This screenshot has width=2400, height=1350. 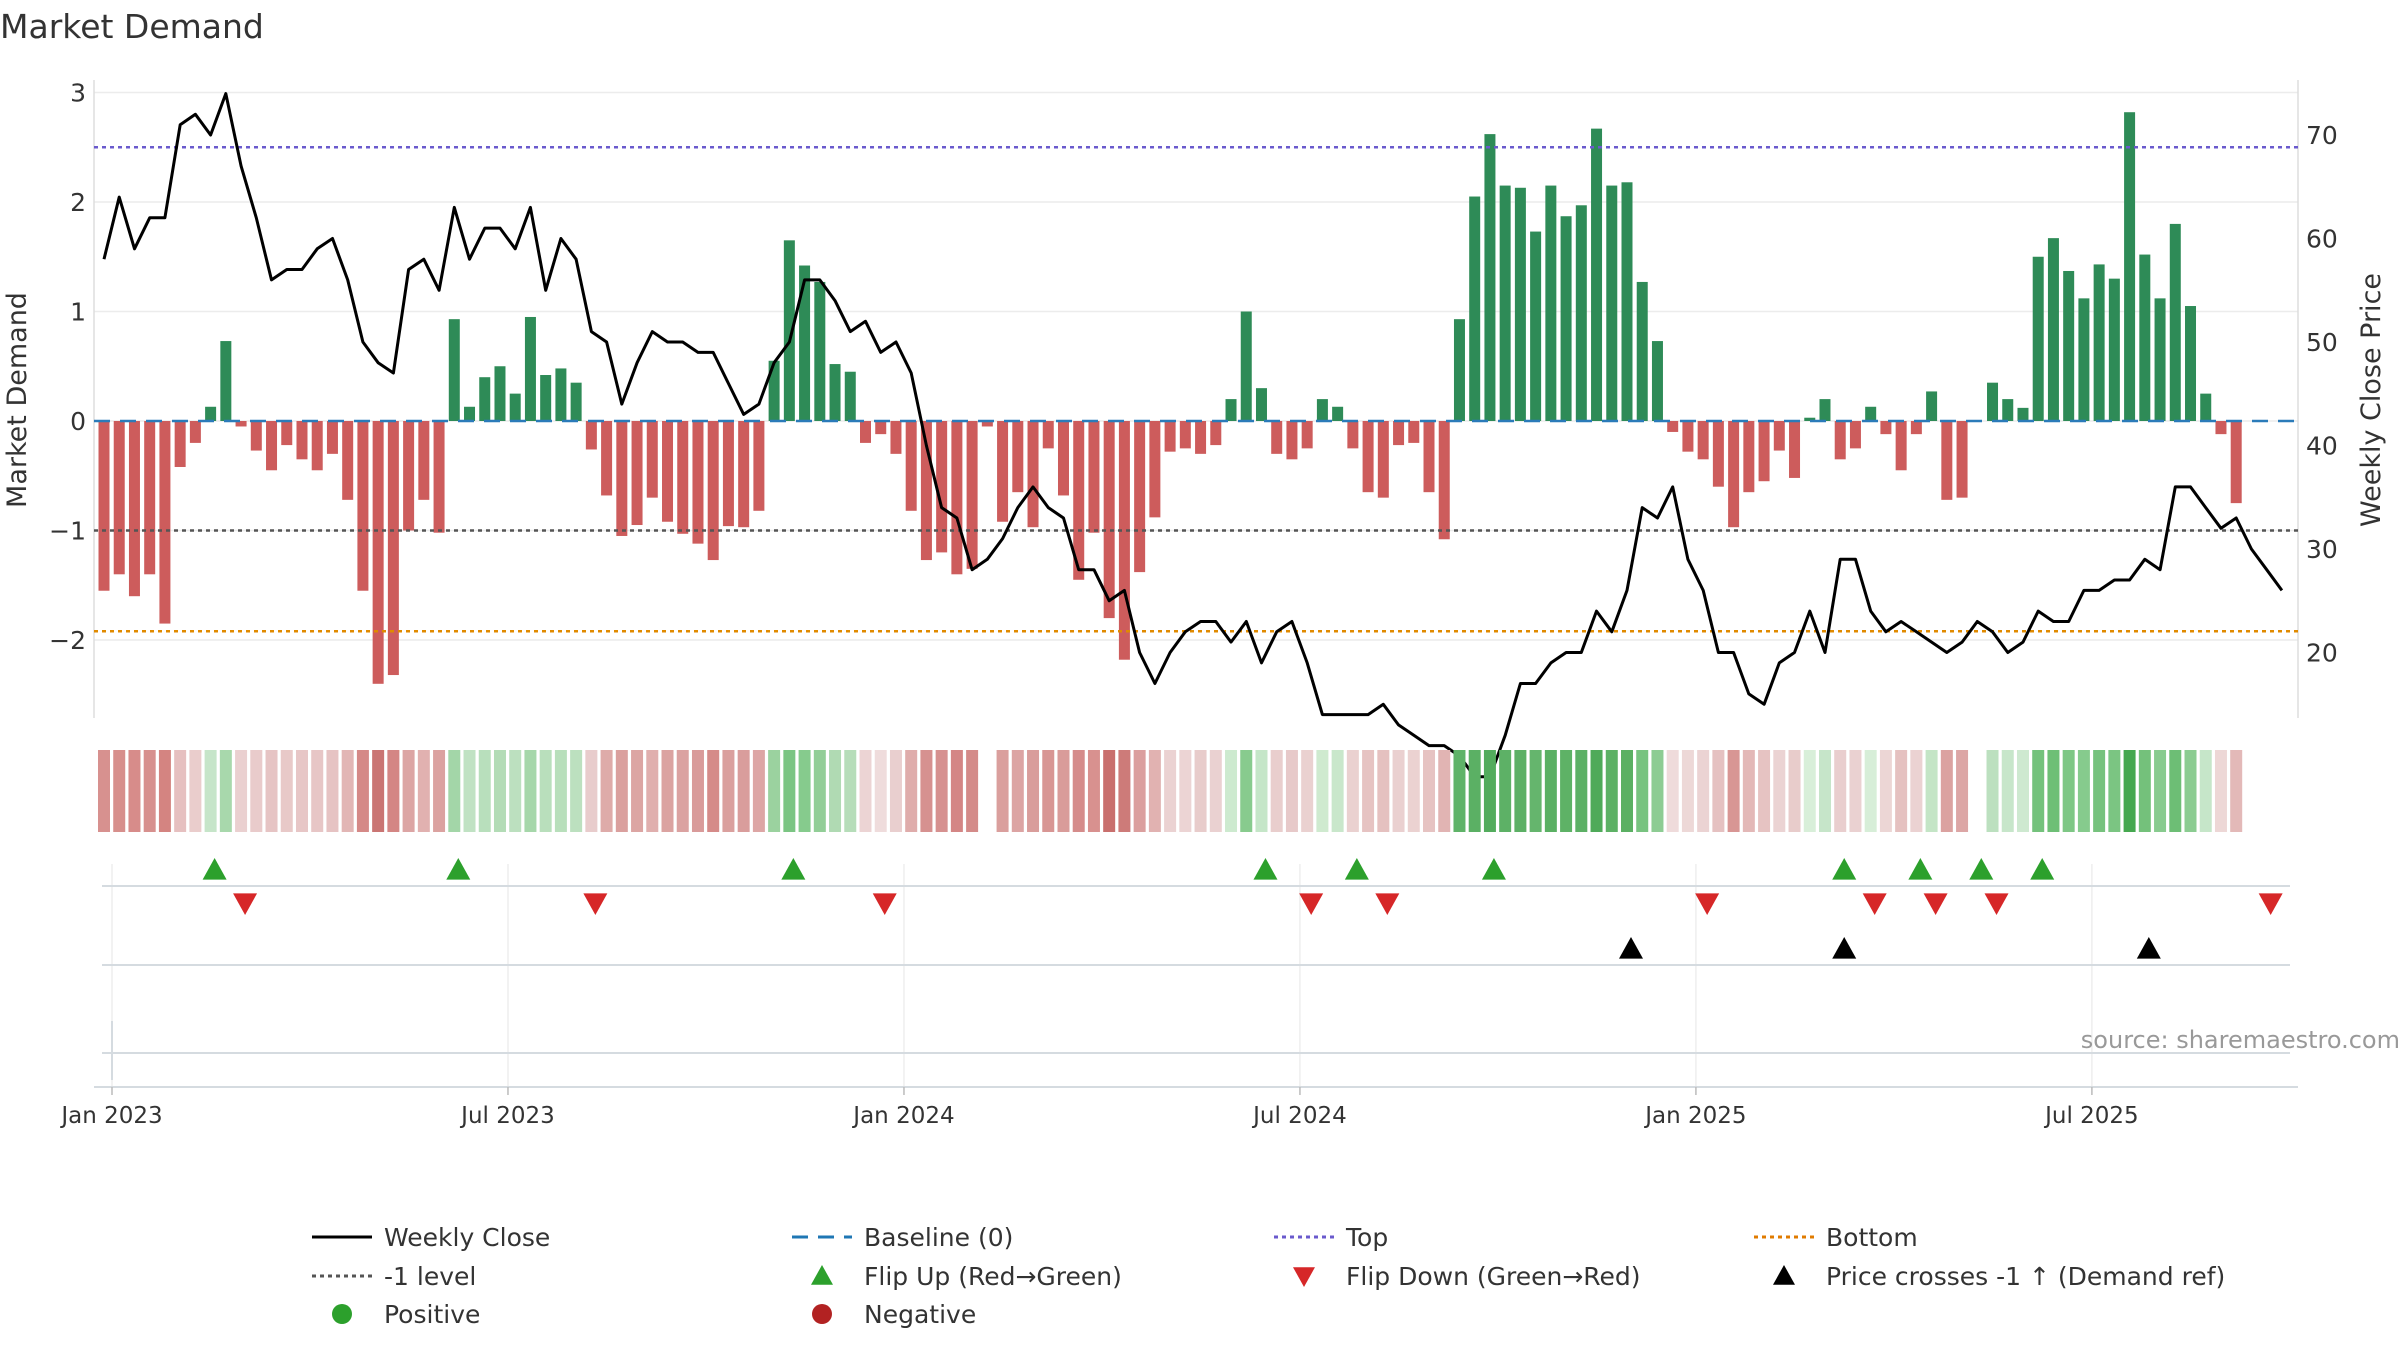 What do you see at coordinates (2025, 1276) in the screenshot?
I see `legend-label: Price crosses -1 ↑ (Demand ref)` at bounding box center [2025, 1276].